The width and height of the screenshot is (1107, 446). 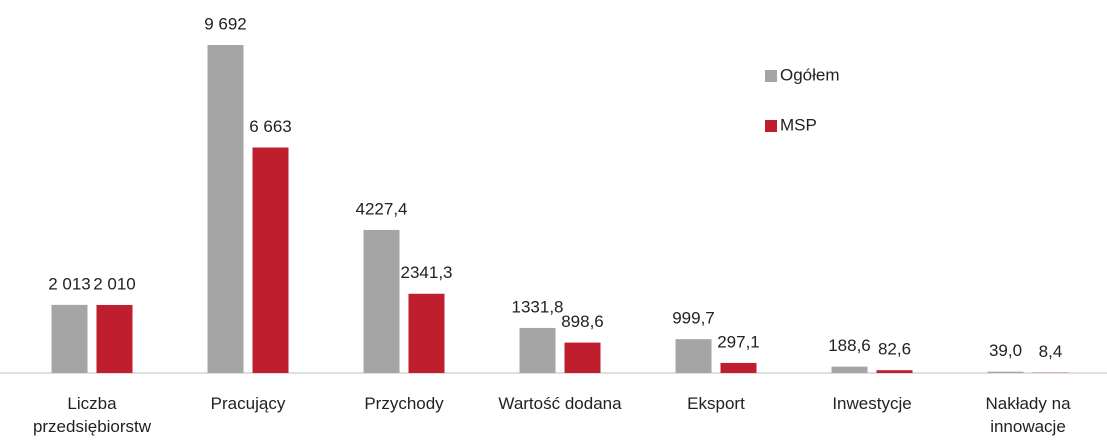 I want to click on value-label: 2 013, so click(x=69, y=283).